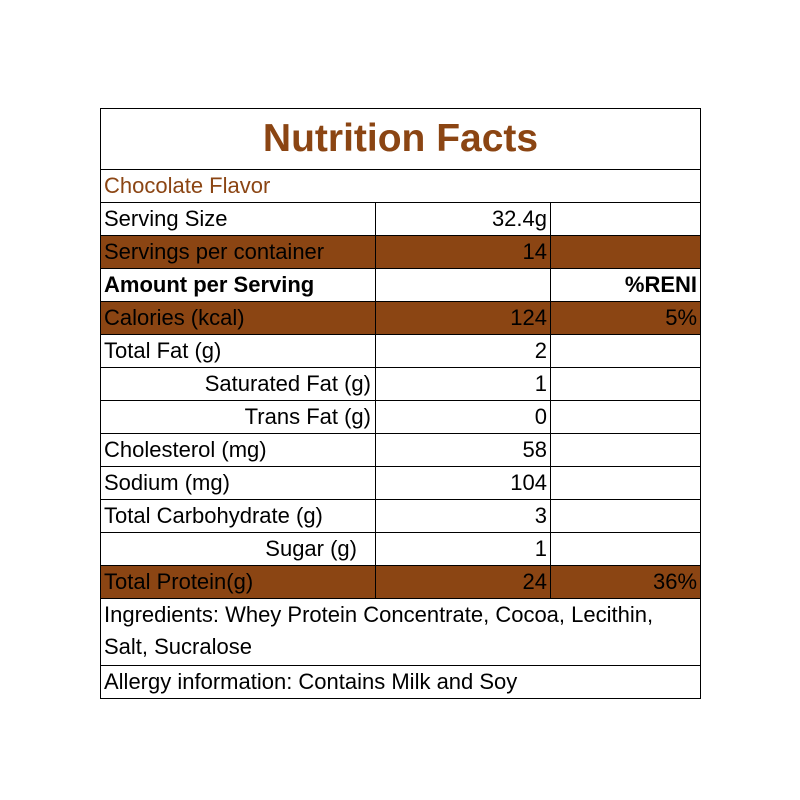 This screenshot has width=800, height=800. What do you see at coordinates (238, 252) in the screenshot?
I see `servings-per-container-label: Servings per container` at bounding box center [238, 252].